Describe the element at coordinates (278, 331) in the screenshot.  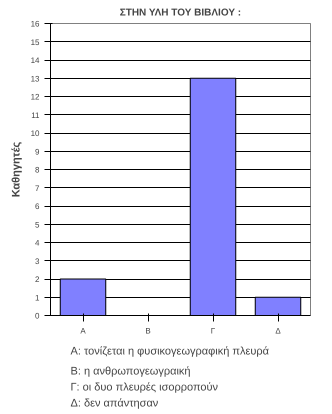
I see `x-tick-label: Δ` at that location.